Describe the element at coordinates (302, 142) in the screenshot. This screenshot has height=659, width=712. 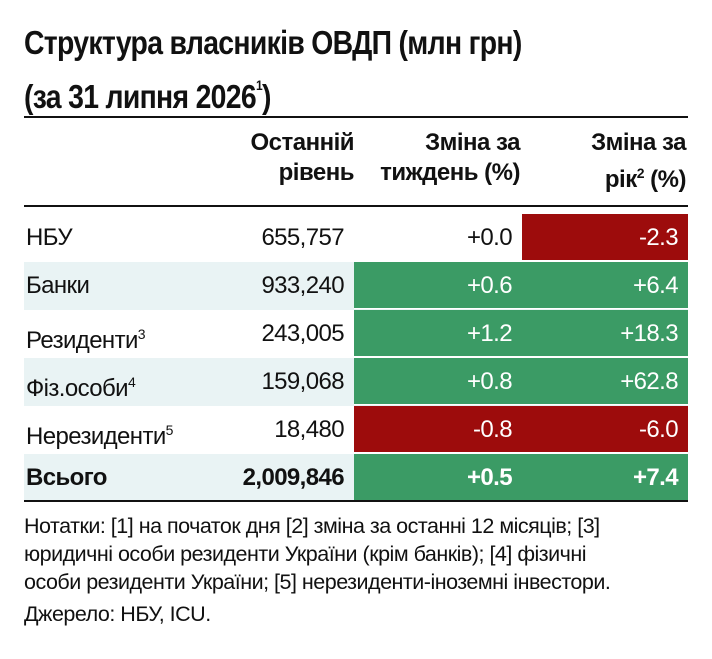
I see `header-level-line1: Останній` at that location.